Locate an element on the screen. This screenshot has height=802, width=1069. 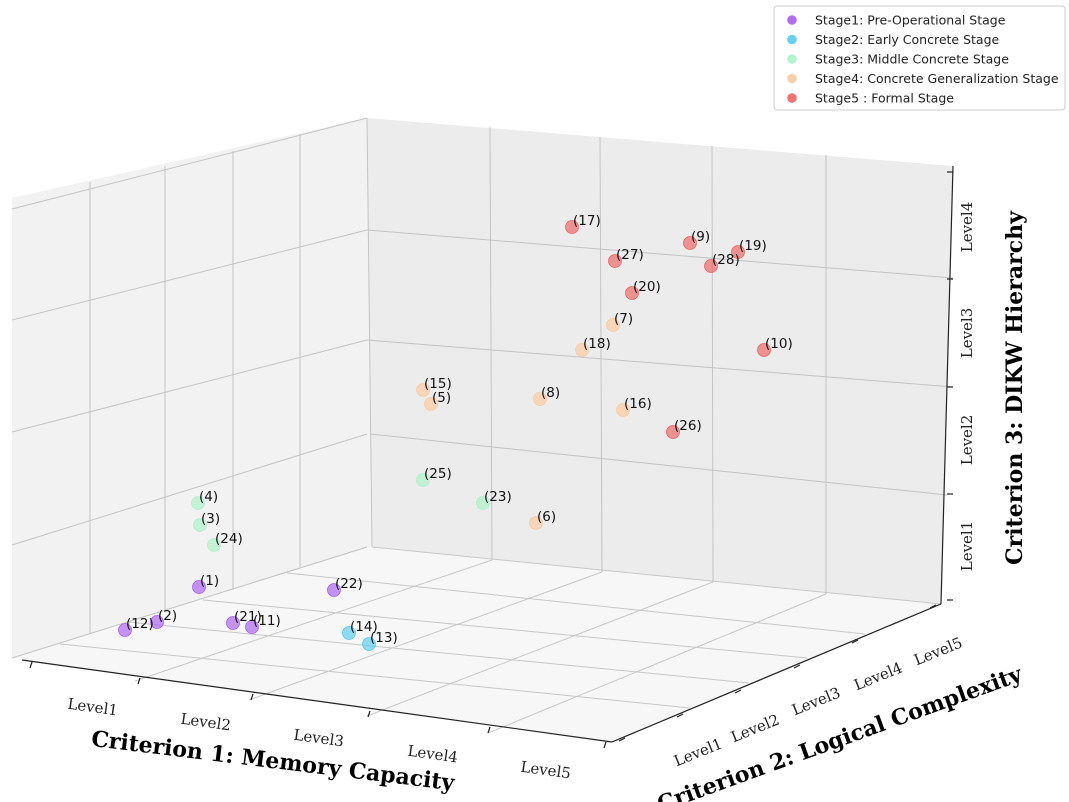
data-point-label-17: (17) is located at coordinates (587, 221).